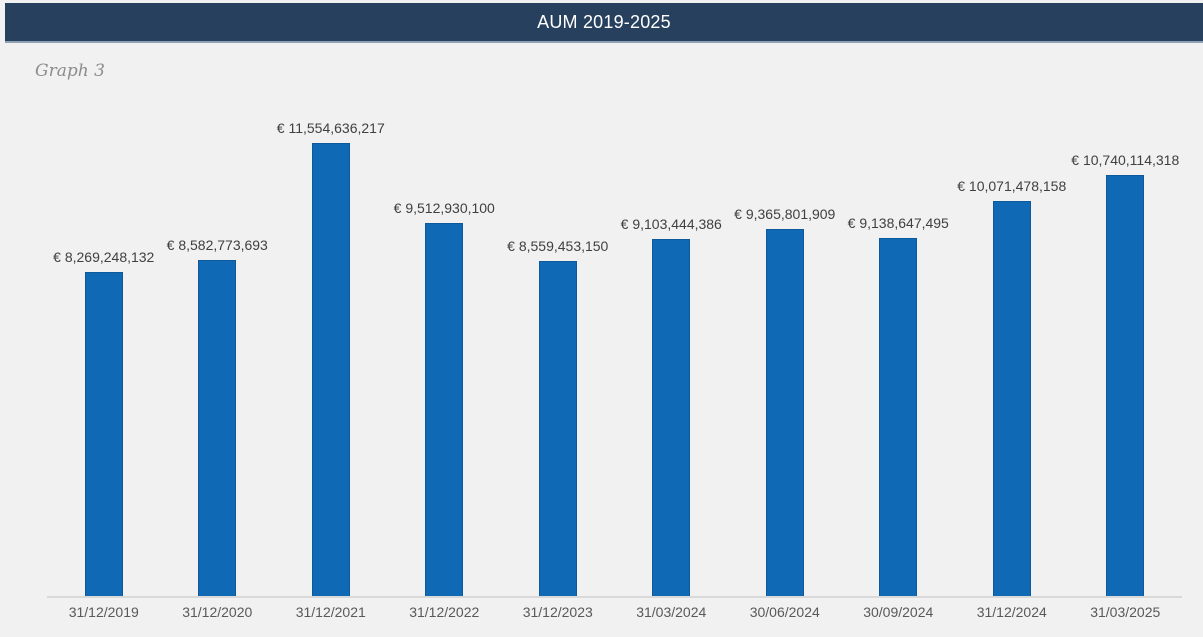 This screenshot has height=637, width=1203. What do you see at coordinates (558, 246) in the screenshot?
I see `bar-value-label: € 8,559,453,150` at bounding box center [558, 246].